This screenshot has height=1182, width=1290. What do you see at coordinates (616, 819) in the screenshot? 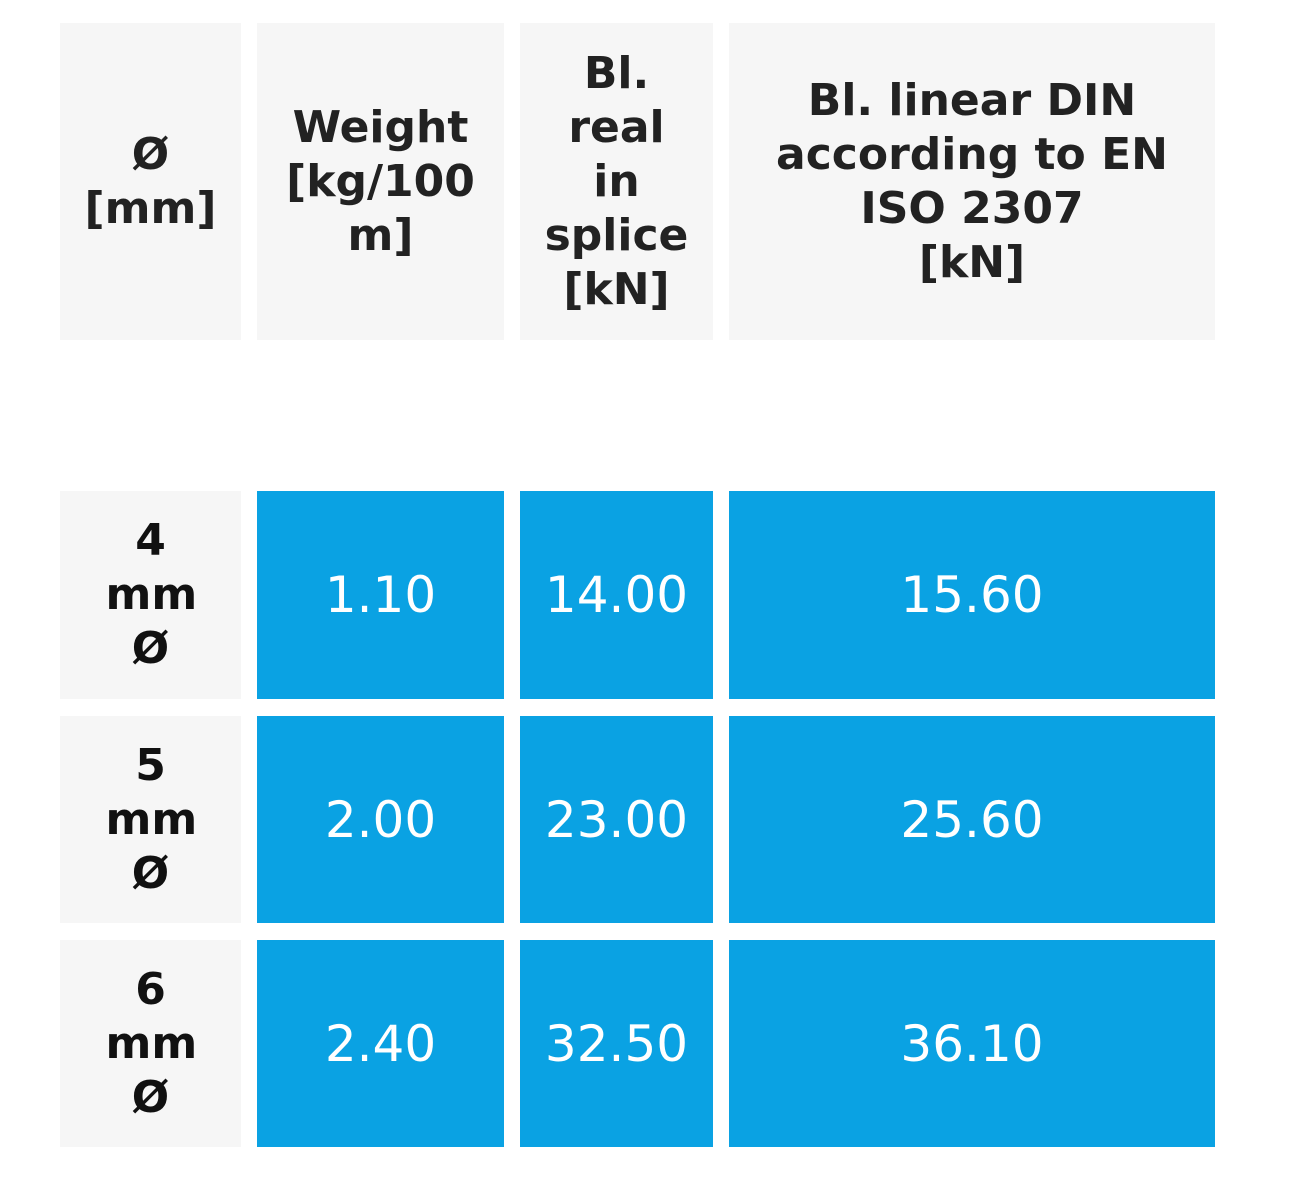
I see `cell-real-in-splice: 23.00` at bounding box center [616, 819].